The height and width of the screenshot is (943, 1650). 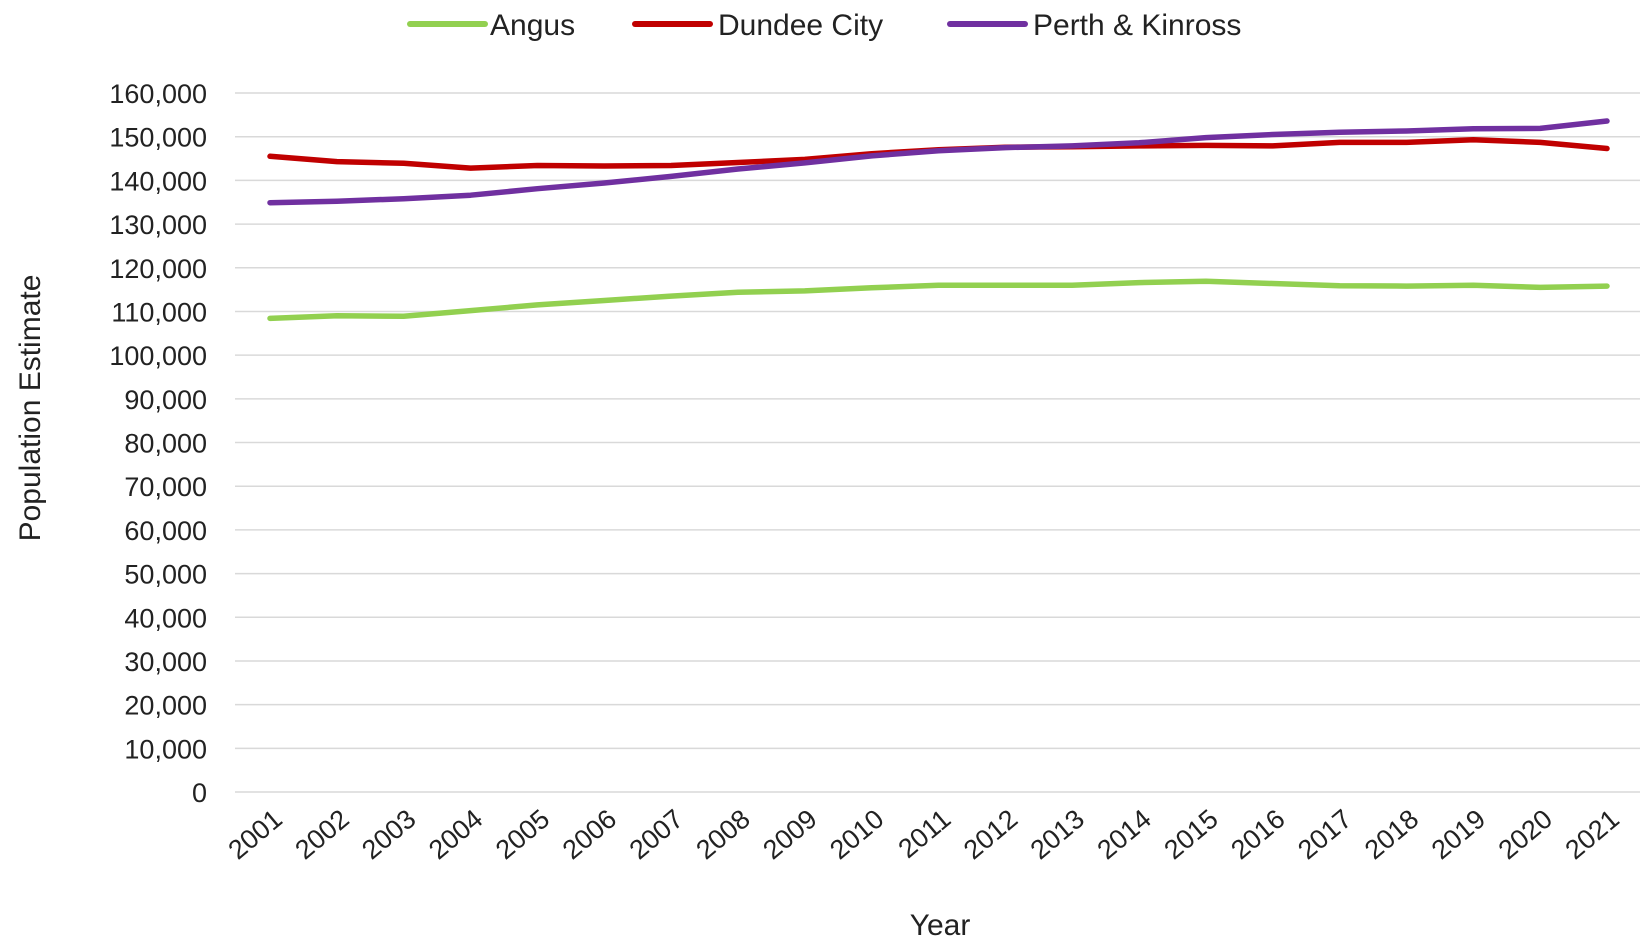 What do you see at coordinates (522, 835) in the screenshot?
I see `x-tick-label: 2005` at bounding box center [522, 835].